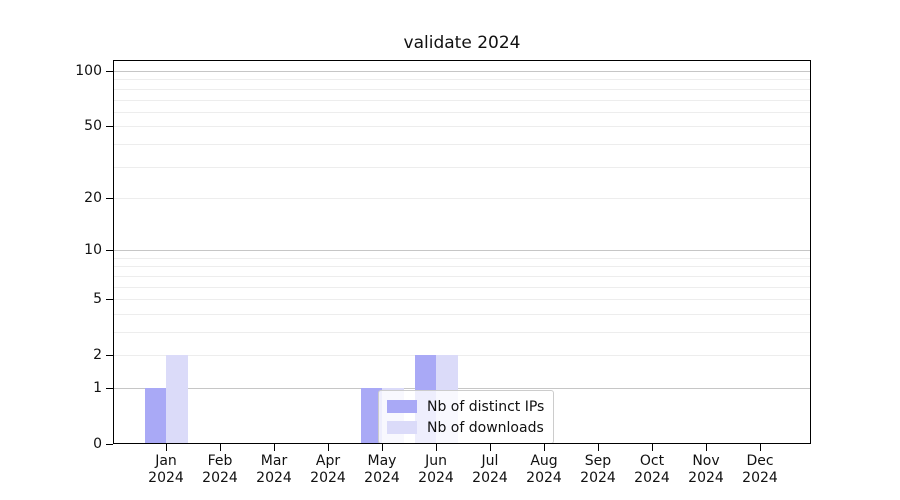 Image resolution: width=900 pixels, height=500 pixels. Describe the element at coordinates (706, 461) in the screenshot. I see `x-tick-month: Nov` at that location.